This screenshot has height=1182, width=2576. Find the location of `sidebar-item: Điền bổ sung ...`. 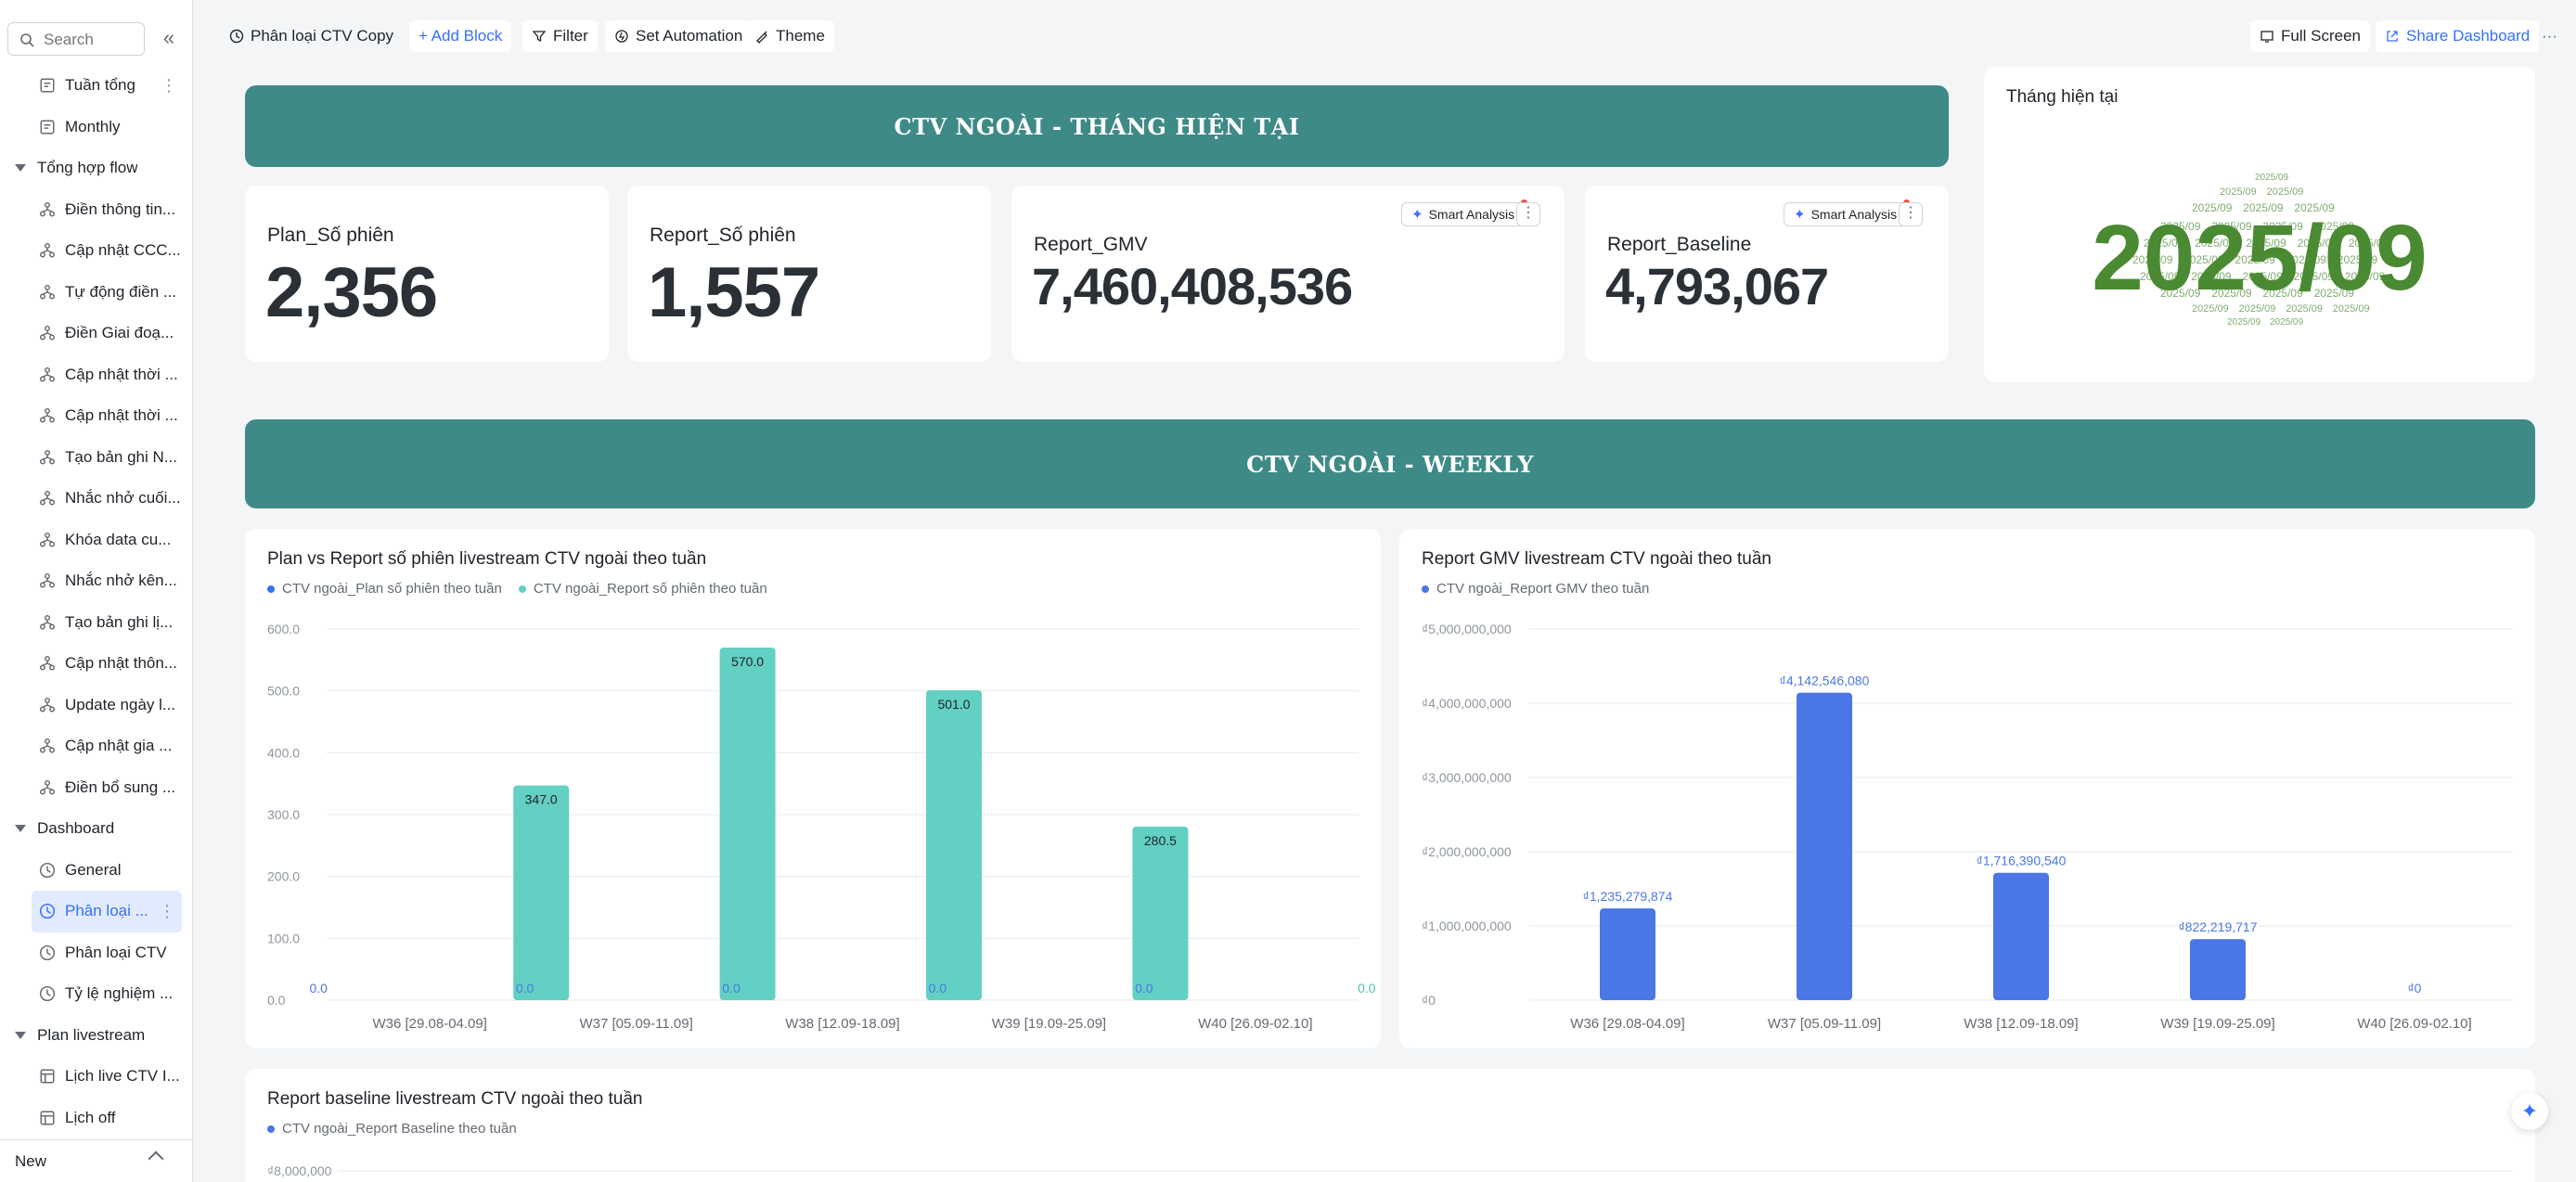

sidebar-item: Điền bổ sung ... is located at coordinates (96, 788).